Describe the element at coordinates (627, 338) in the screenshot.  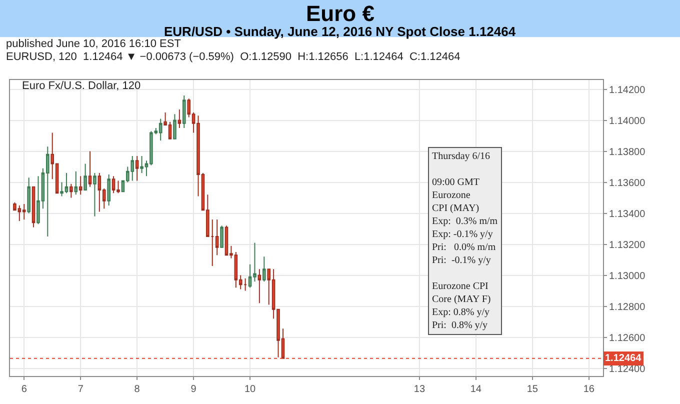
I see `y-tick-label: 1.12600` at that location.